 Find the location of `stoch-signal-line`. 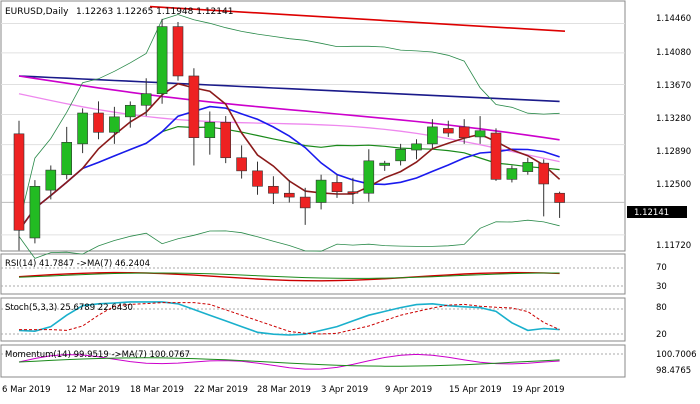

stoch-signal-line is located at coordinates (289, 318).